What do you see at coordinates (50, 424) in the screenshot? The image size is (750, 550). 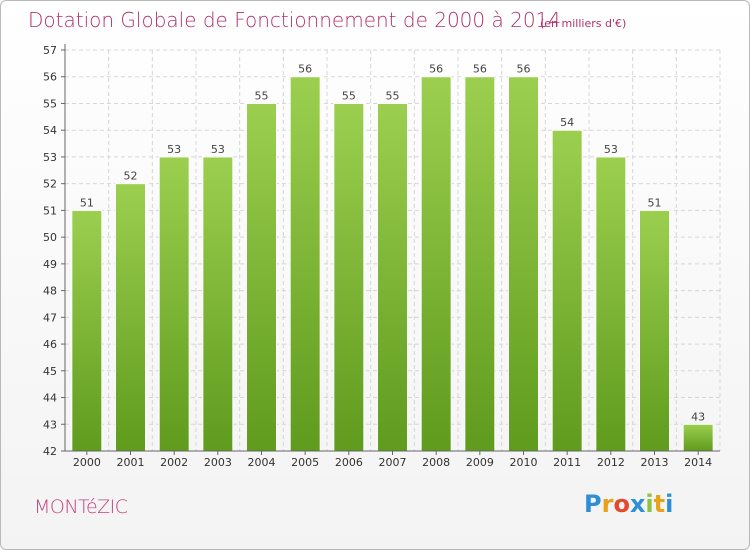 I see `y-tick-label: 43` at bounding box center [50, 424].